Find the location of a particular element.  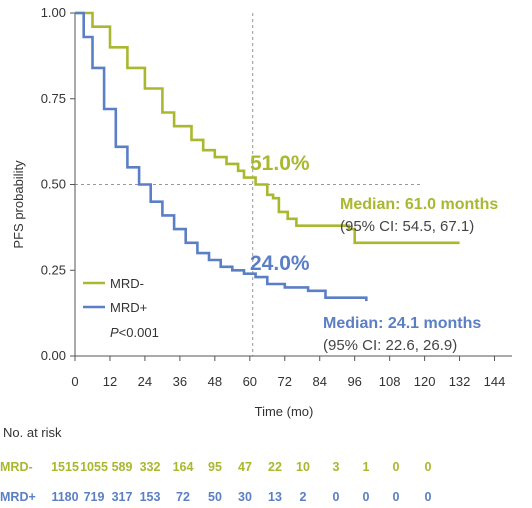

x-tick-label: 144 is located at coordinates (495, 381).